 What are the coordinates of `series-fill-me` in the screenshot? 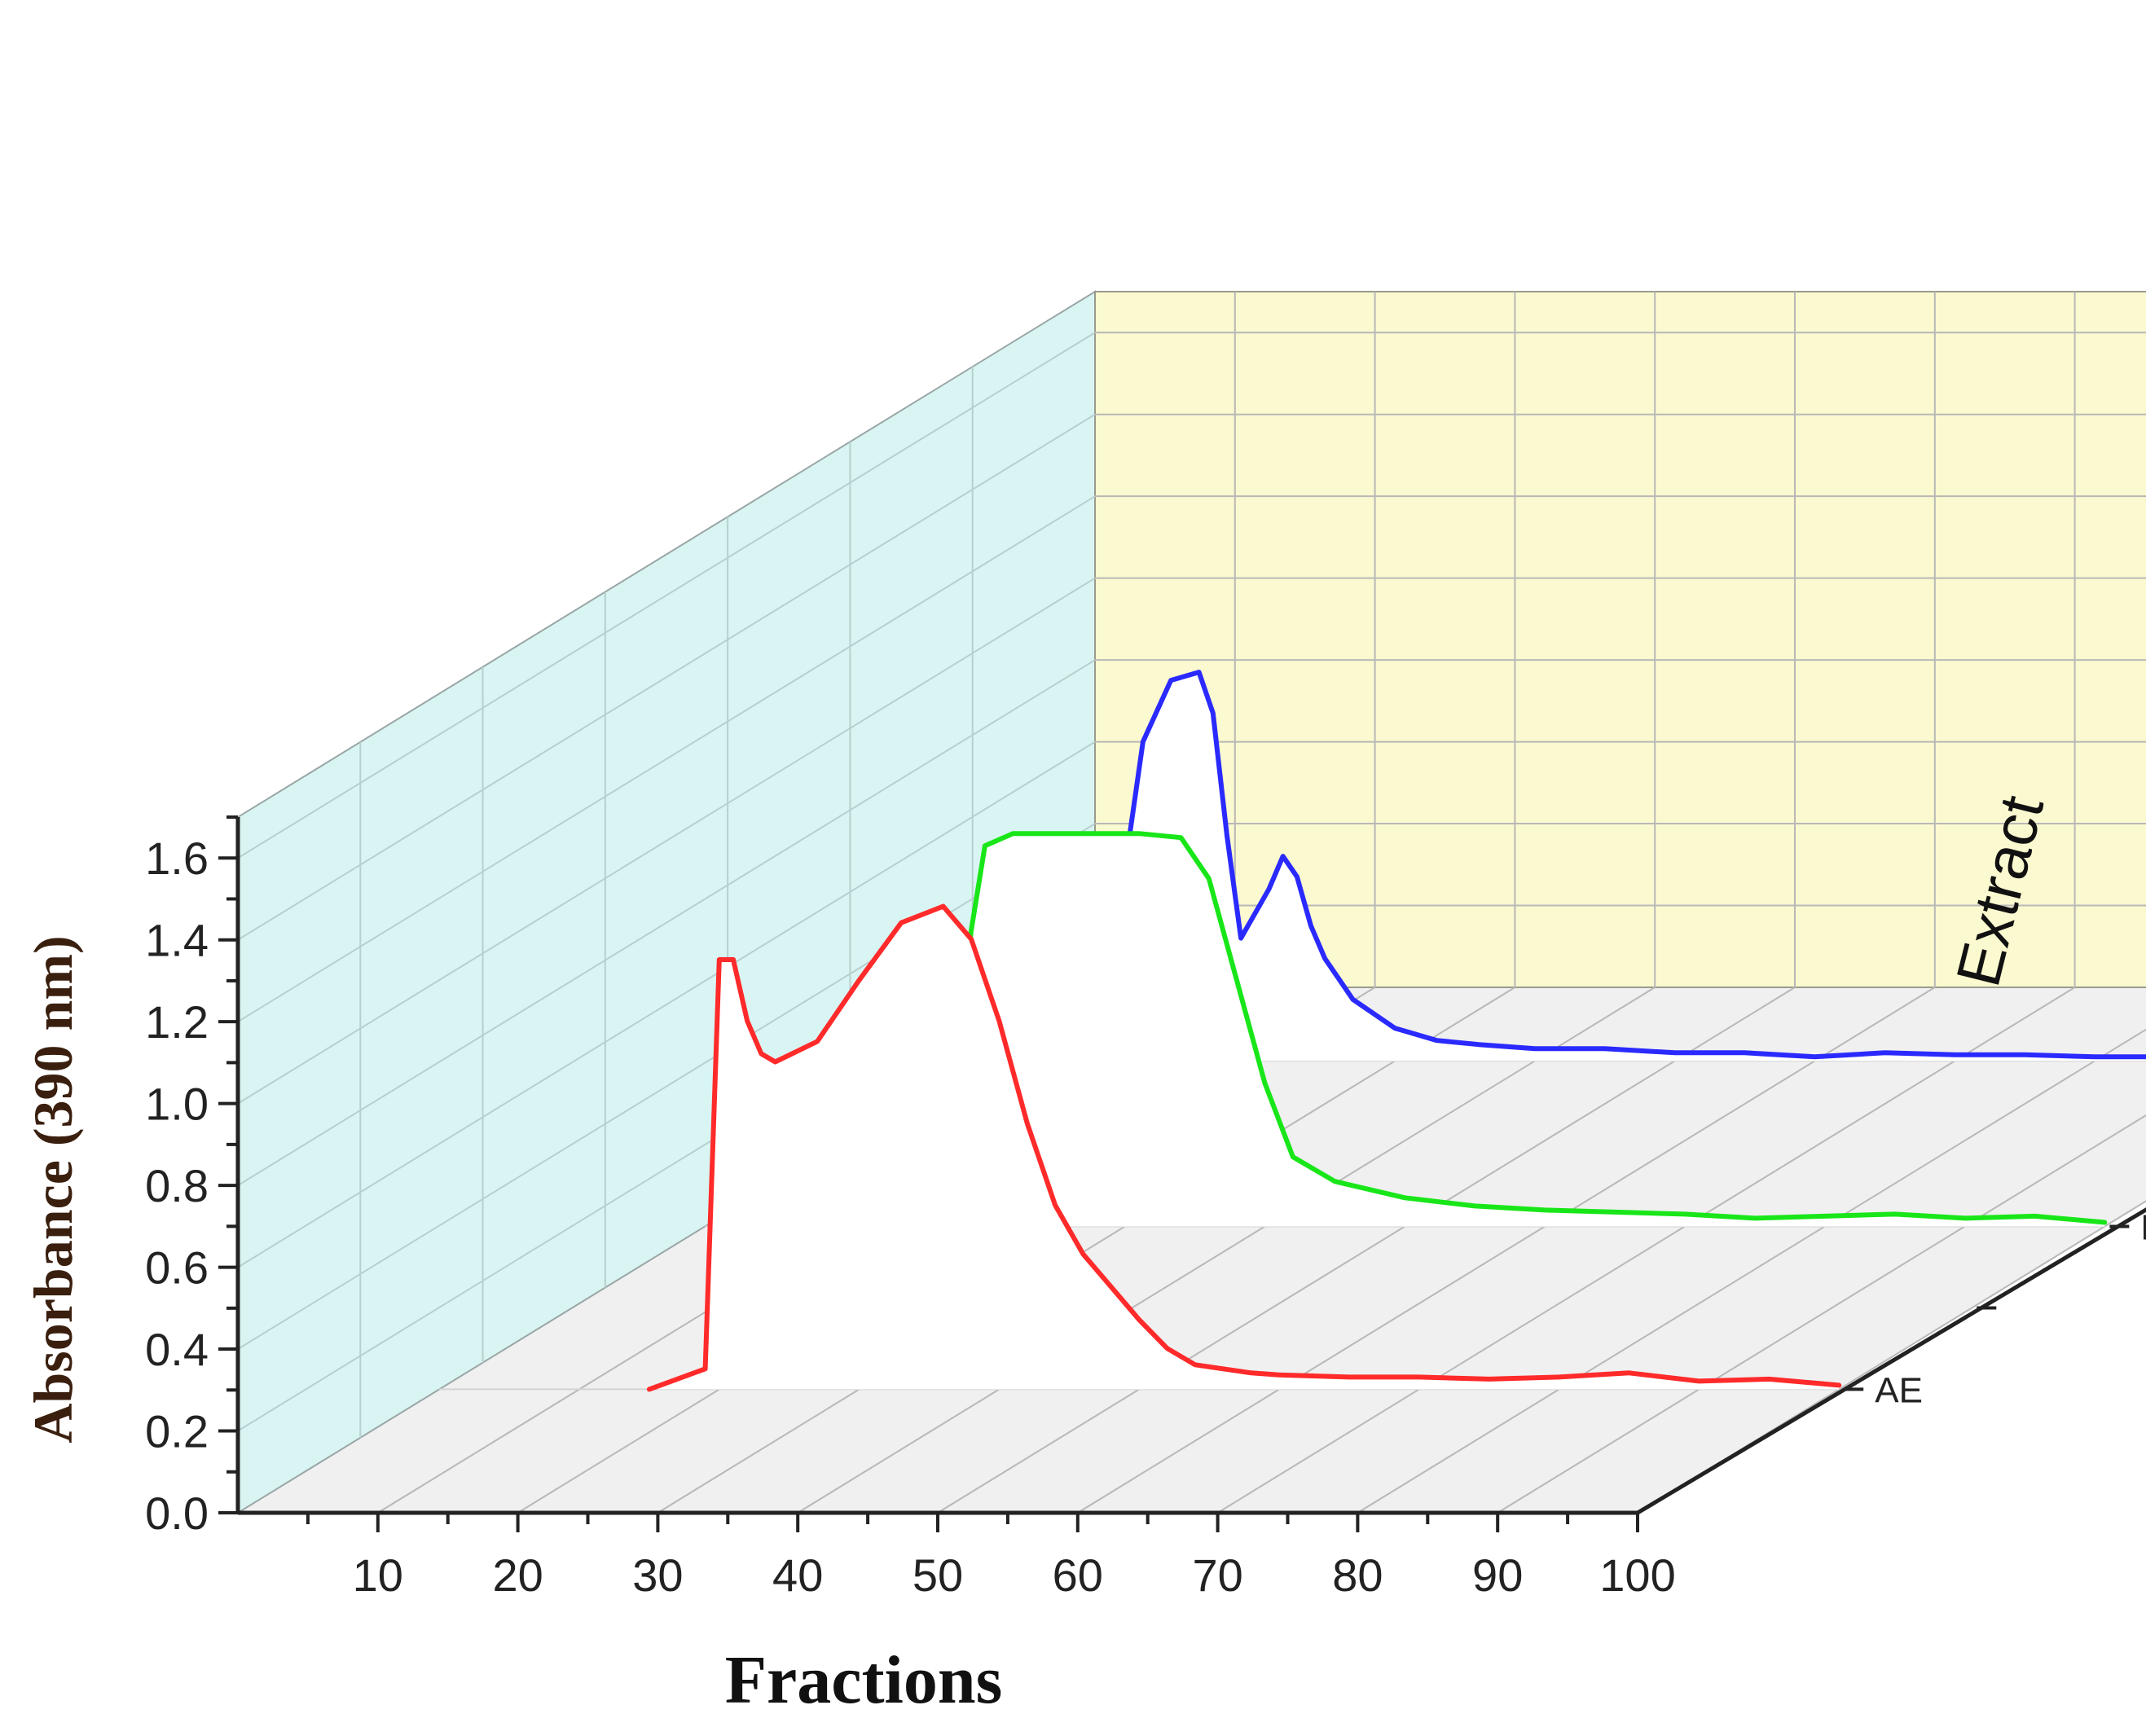 It's located at (1440, 1030).